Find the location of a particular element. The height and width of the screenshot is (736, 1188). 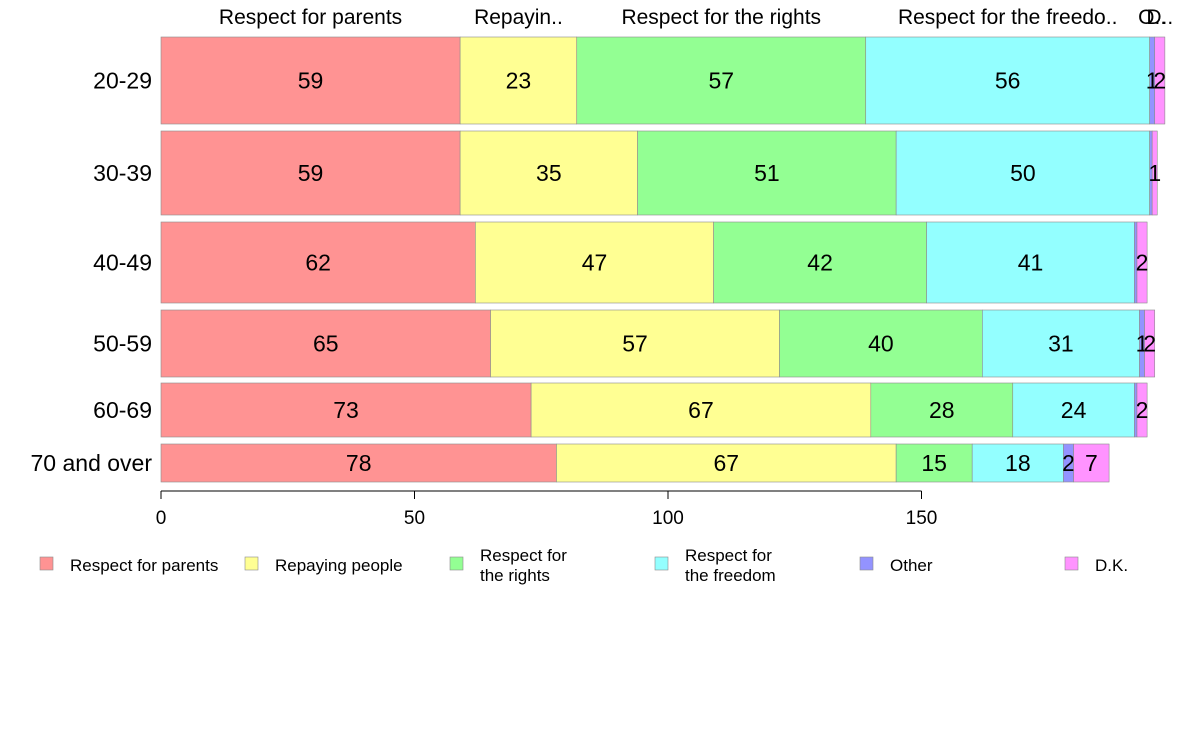

x-tick-label: 150 is located at coordinates (922, 518).